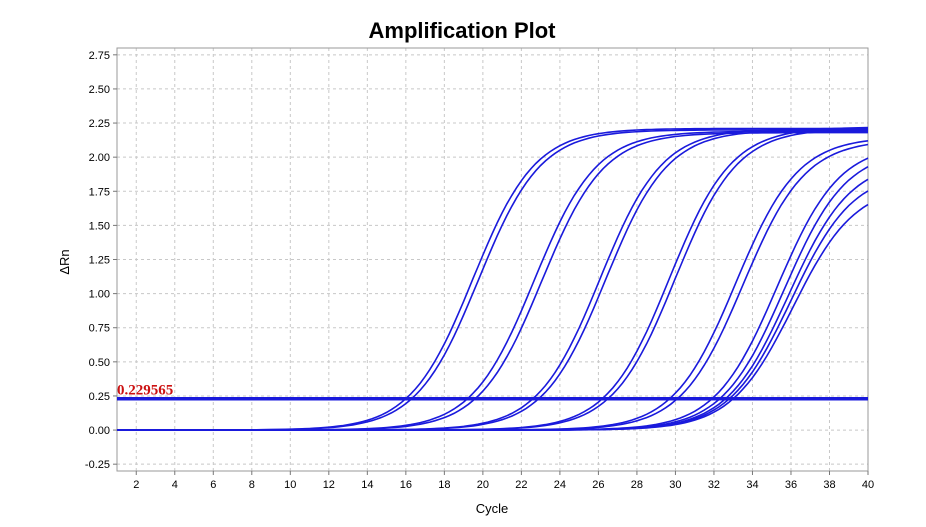 This screenshot has width=926, height=527. I want to click on x-tick-label: 18, so click(444, 485).